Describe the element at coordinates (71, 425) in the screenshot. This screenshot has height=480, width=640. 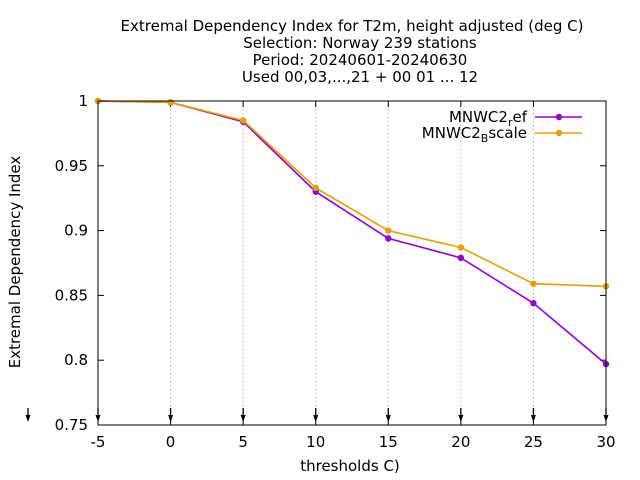
I see `y-tick-label: 0.75` at that location.